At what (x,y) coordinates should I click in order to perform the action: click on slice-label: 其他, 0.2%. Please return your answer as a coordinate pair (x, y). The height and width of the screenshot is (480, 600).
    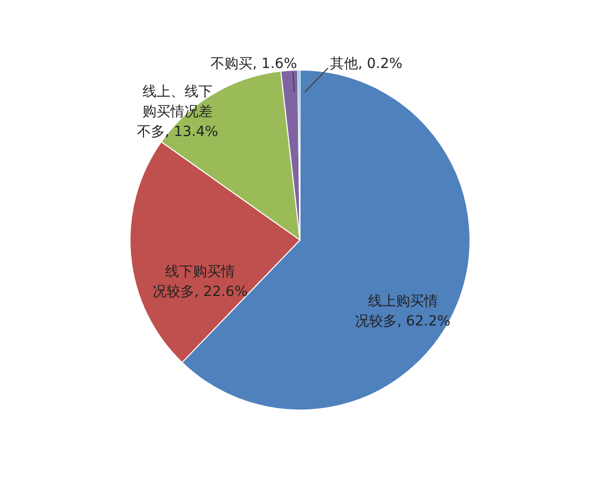
    Looking at the image, I should click on (366, 64).